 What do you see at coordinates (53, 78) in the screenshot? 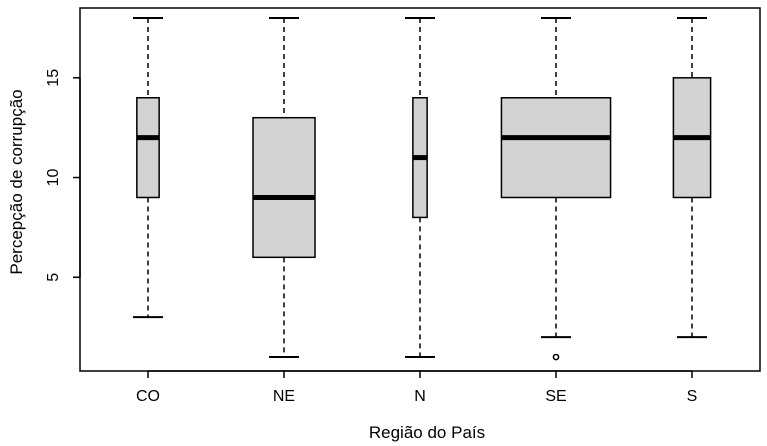
I see `y-tick-label: 15` at bounding box center [53, 78].